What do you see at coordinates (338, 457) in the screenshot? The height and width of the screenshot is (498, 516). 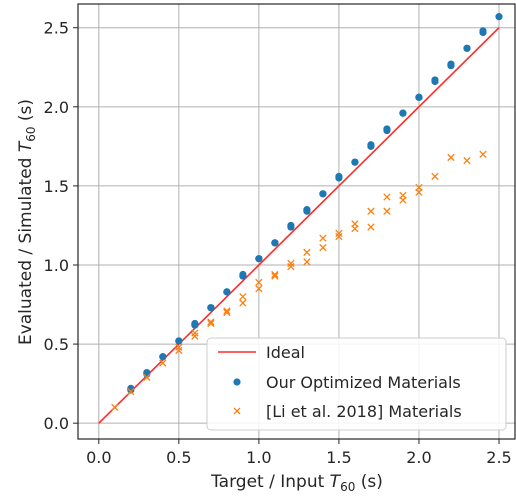 I see `x-tick-label: 1.5` at bounding box center [338, 457].